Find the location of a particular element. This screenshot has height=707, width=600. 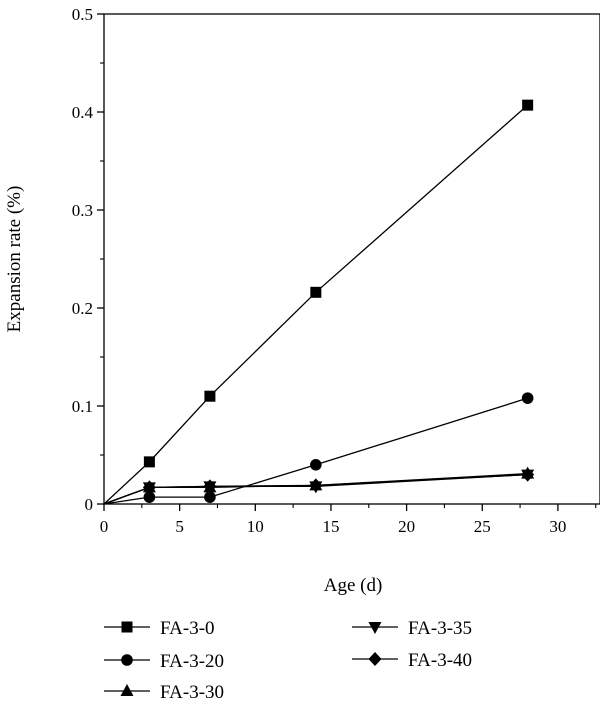

legend-item: FA-3-40 is located at coordinates (412, 660).